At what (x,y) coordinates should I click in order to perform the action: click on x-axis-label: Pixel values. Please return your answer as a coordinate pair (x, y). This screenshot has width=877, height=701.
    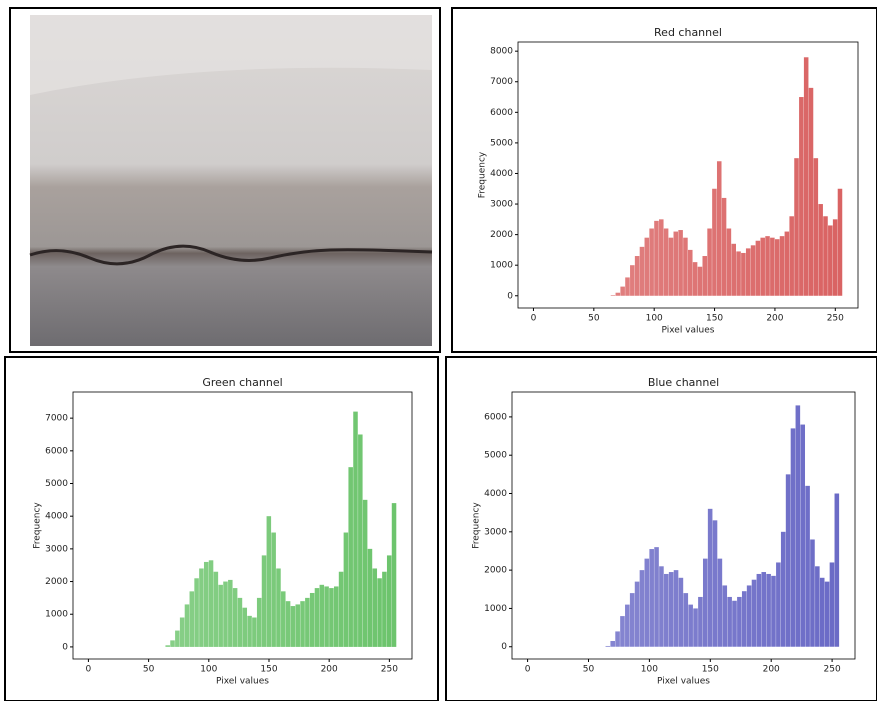
    Looking at the image, I should click on (242, 682).